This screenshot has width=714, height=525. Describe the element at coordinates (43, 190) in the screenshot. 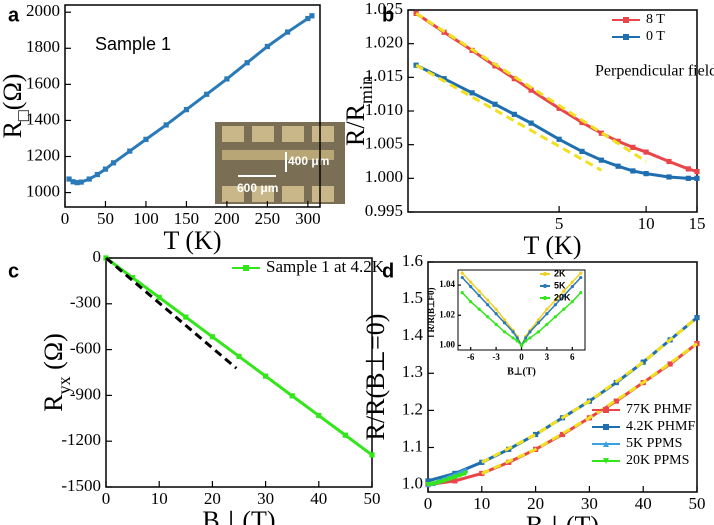

I see `y-tick-label: 1000` at that location.